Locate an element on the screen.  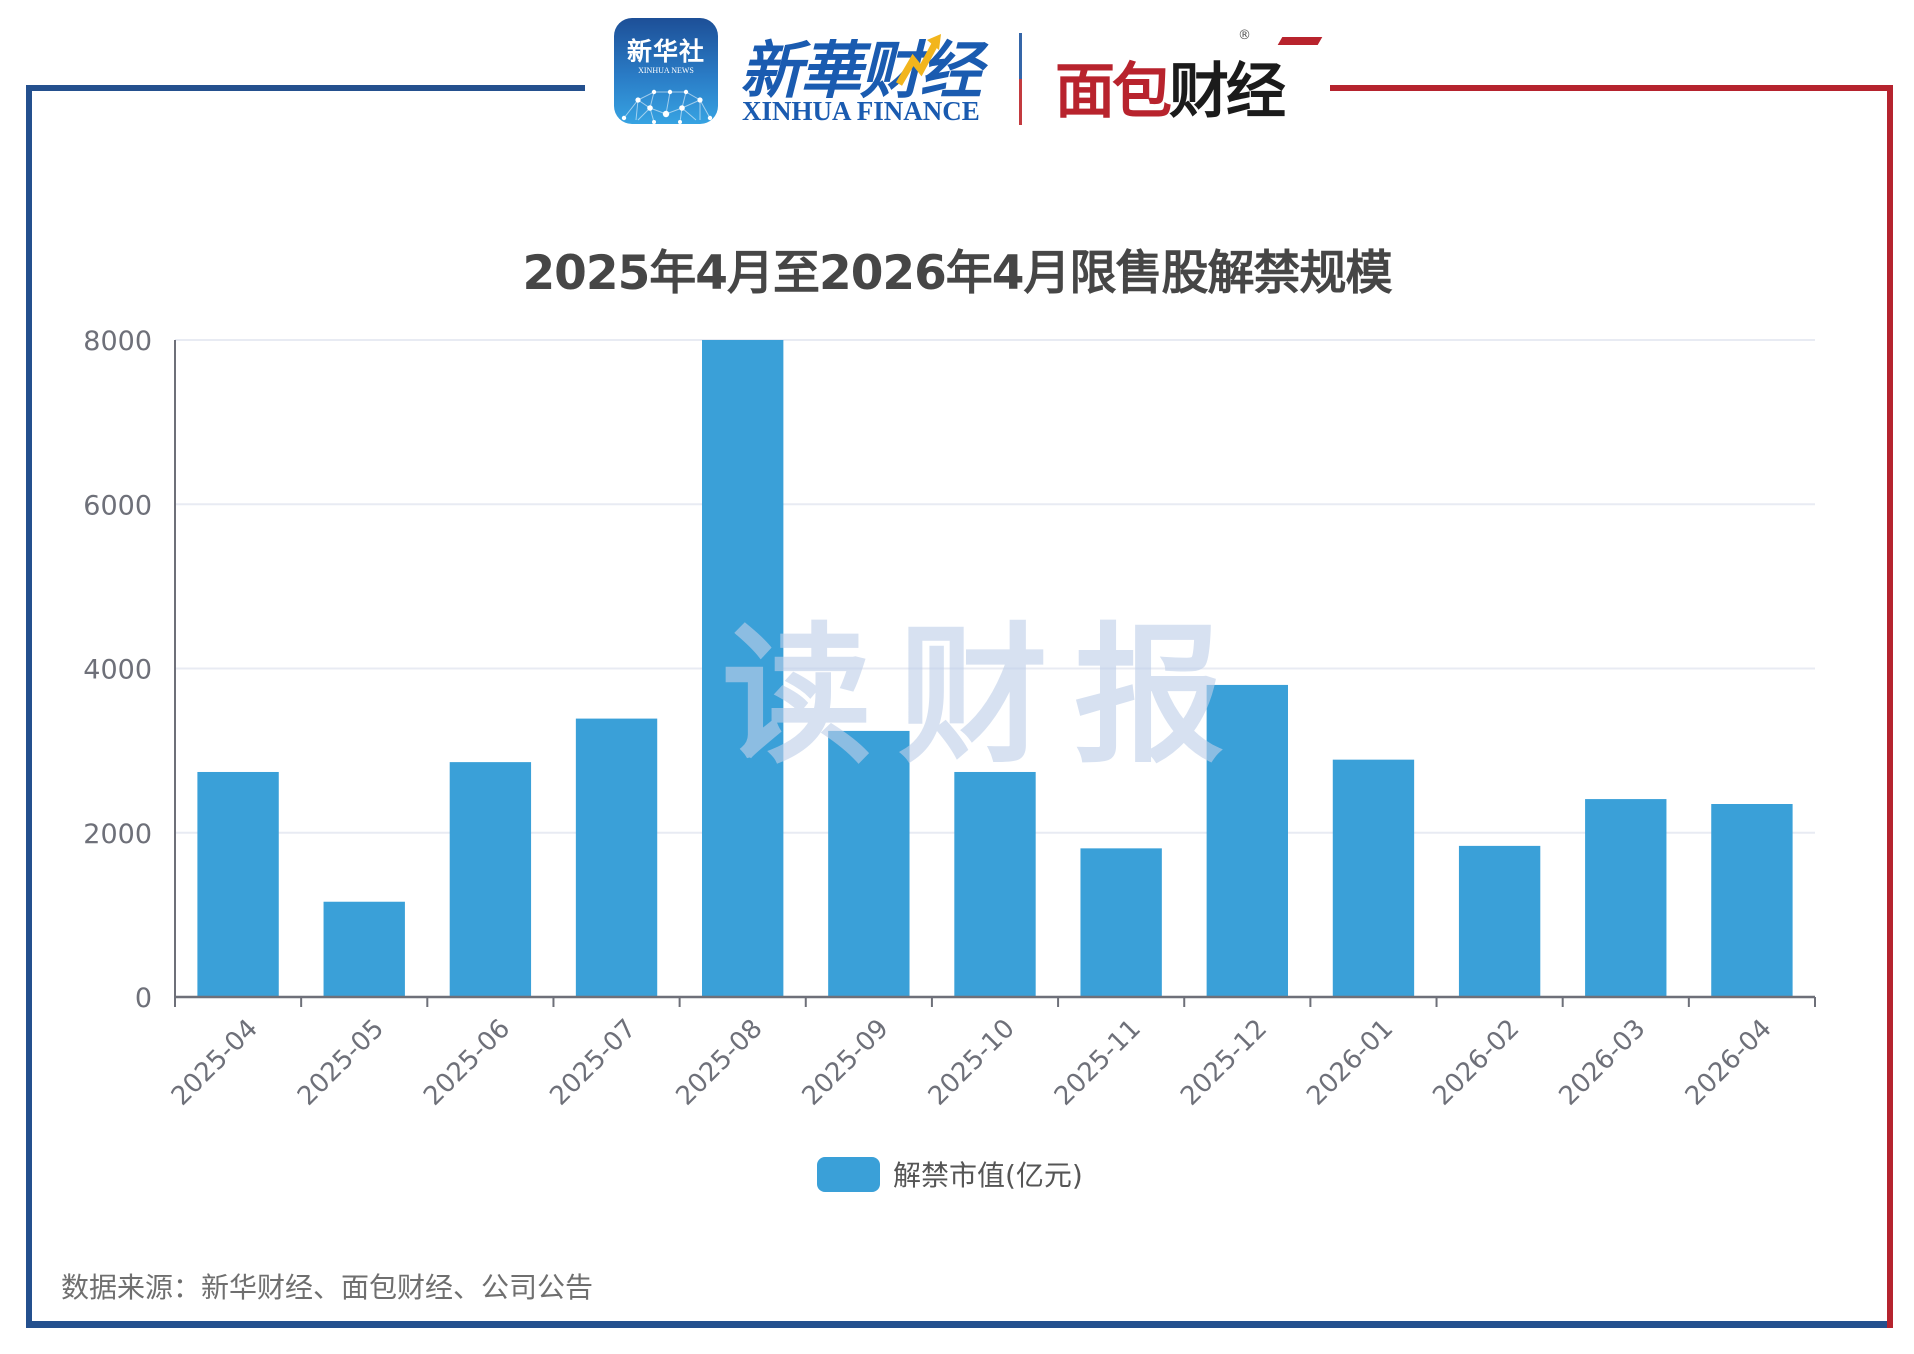
mianbao-black-text: 财经 is located at coordinates (1227, 92).